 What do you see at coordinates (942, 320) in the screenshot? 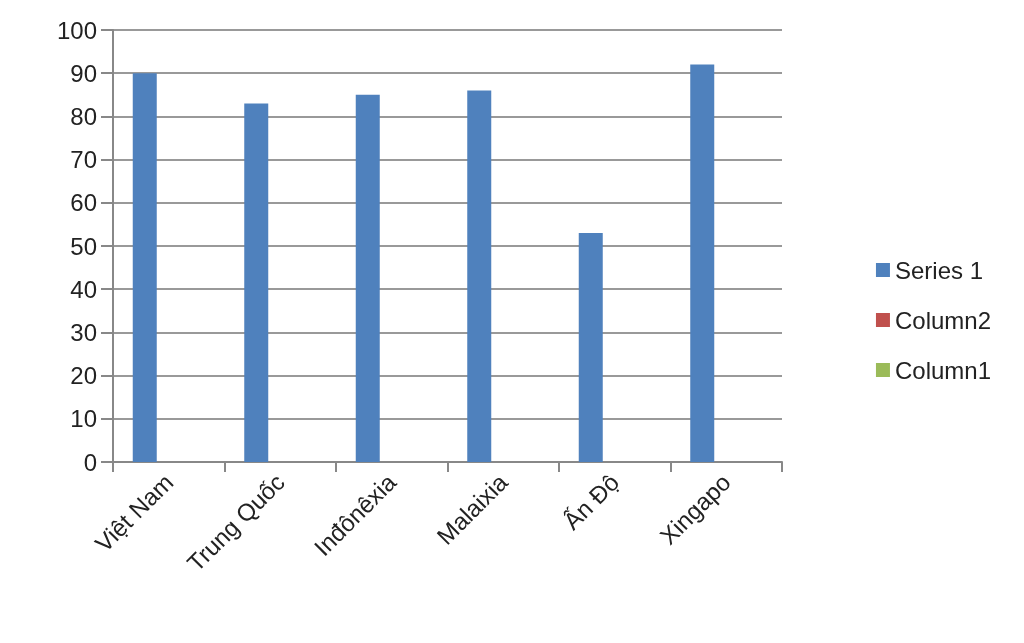
I see `legend-label: Column2` at bounding box center [942, 320].